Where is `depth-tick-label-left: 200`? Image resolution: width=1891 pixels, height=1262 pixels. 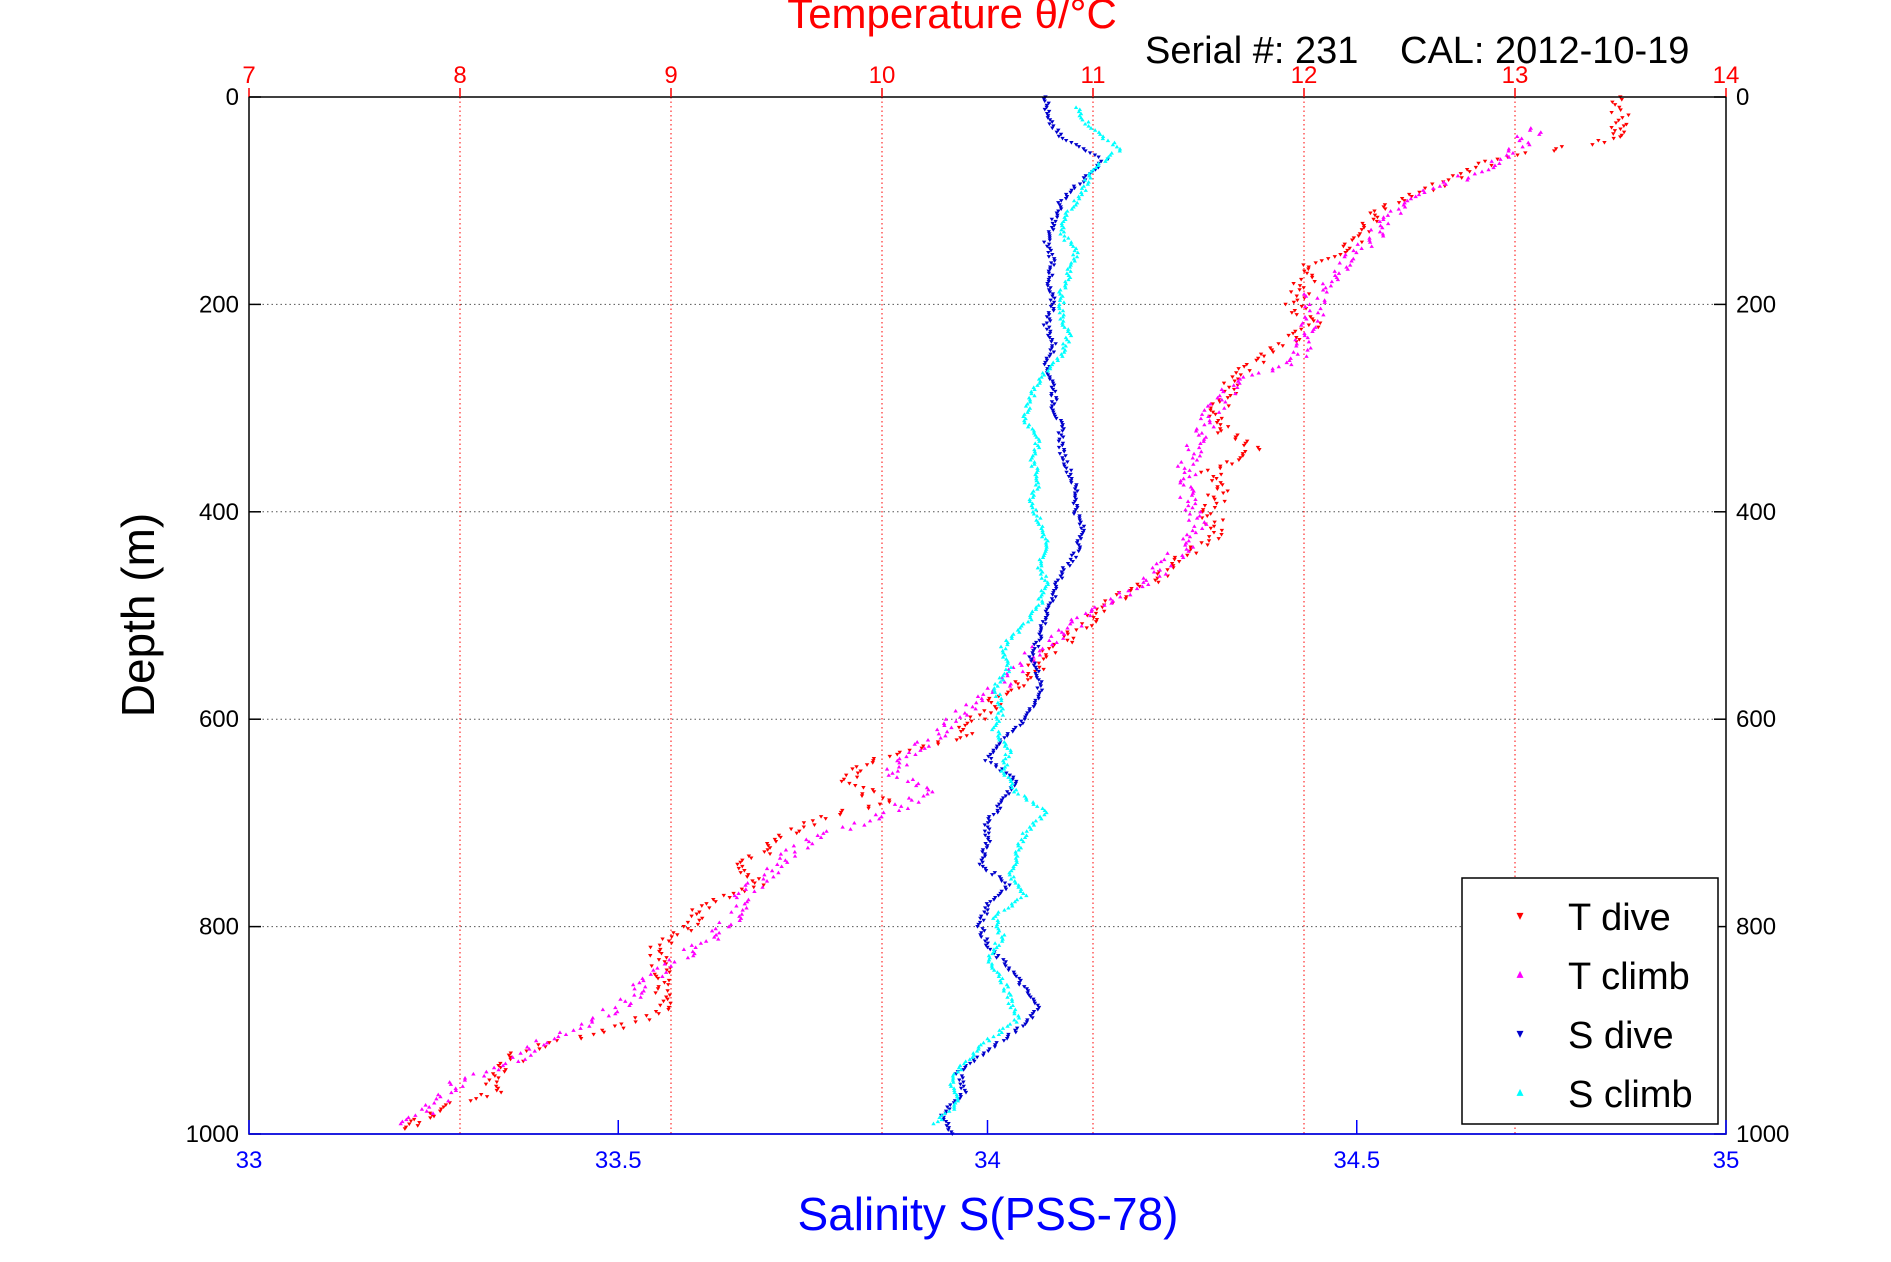
depth-tick-label-left: 200 is located at coordinates (219, 304).